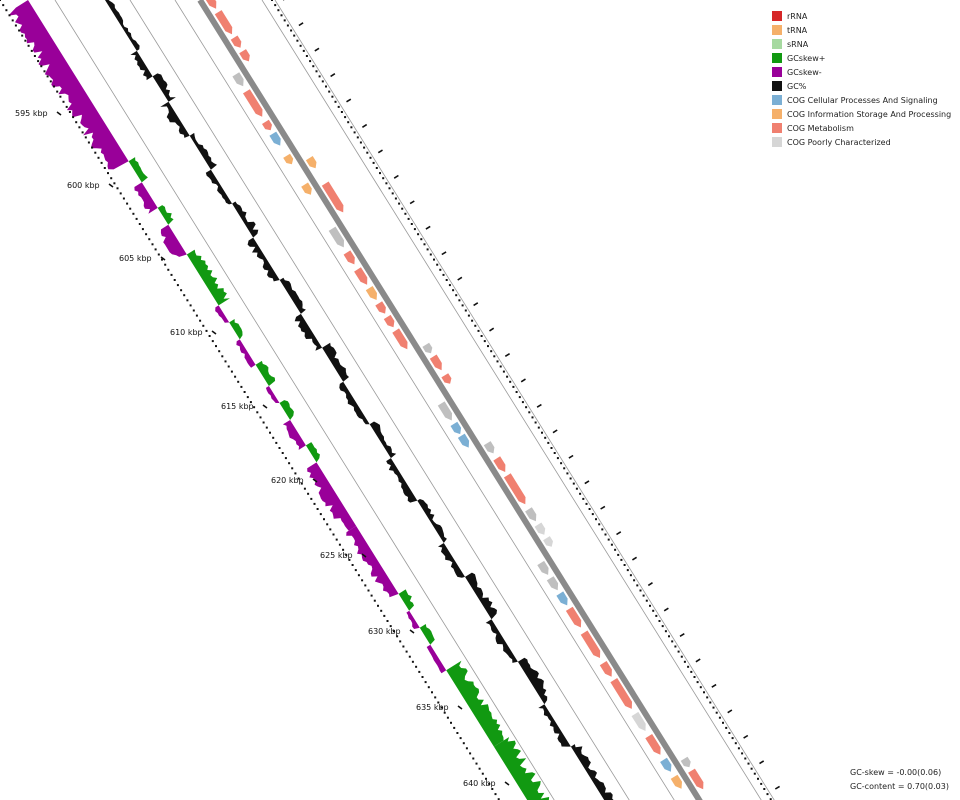 Image resolution: width=960 pixels, height=800 pixels. I want to click on legend-item-trna: tRNA, so click(861, 30).